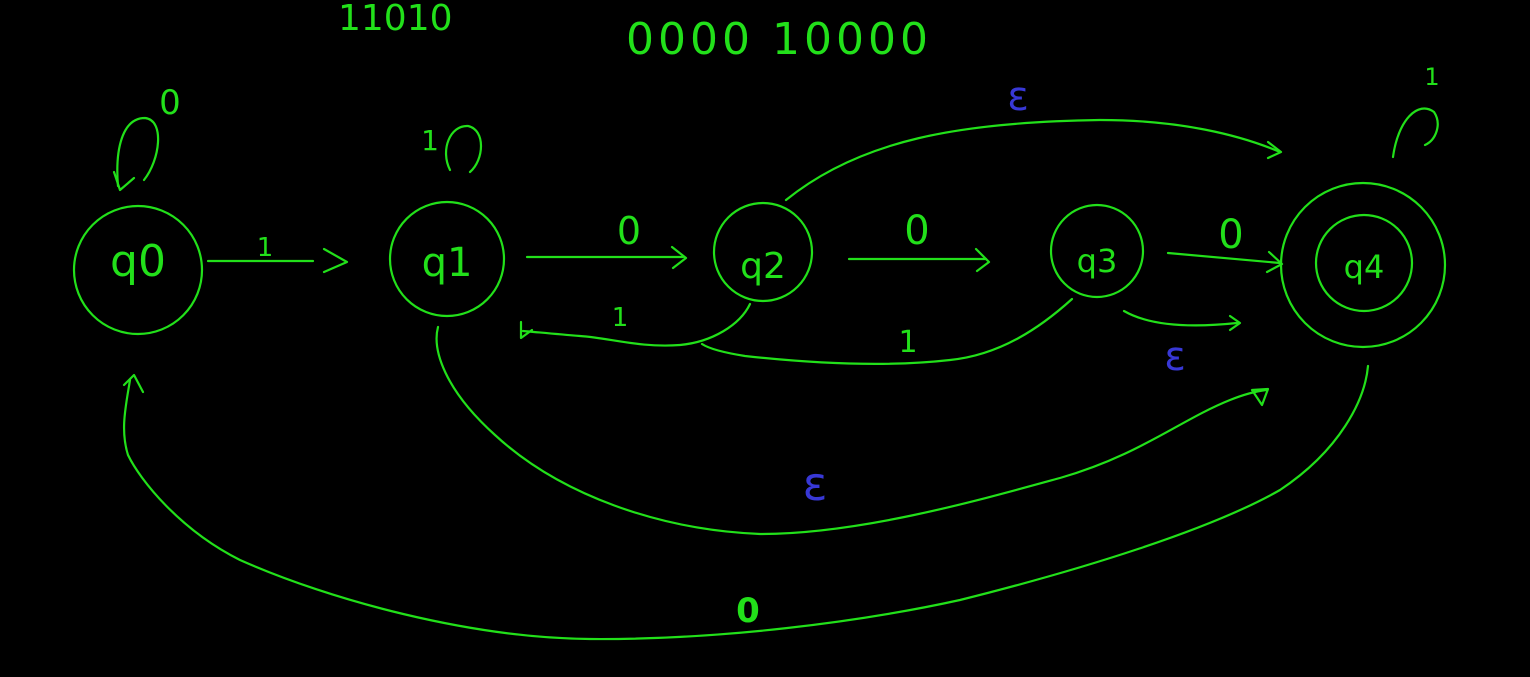 The width and height of the screenshot is (1530, 677). What do you see at coordinates (1235, 323) in the screenshot?
I see `edge-q3-q4-epsilon-arrowhead` at bounding box center [1235, 323].